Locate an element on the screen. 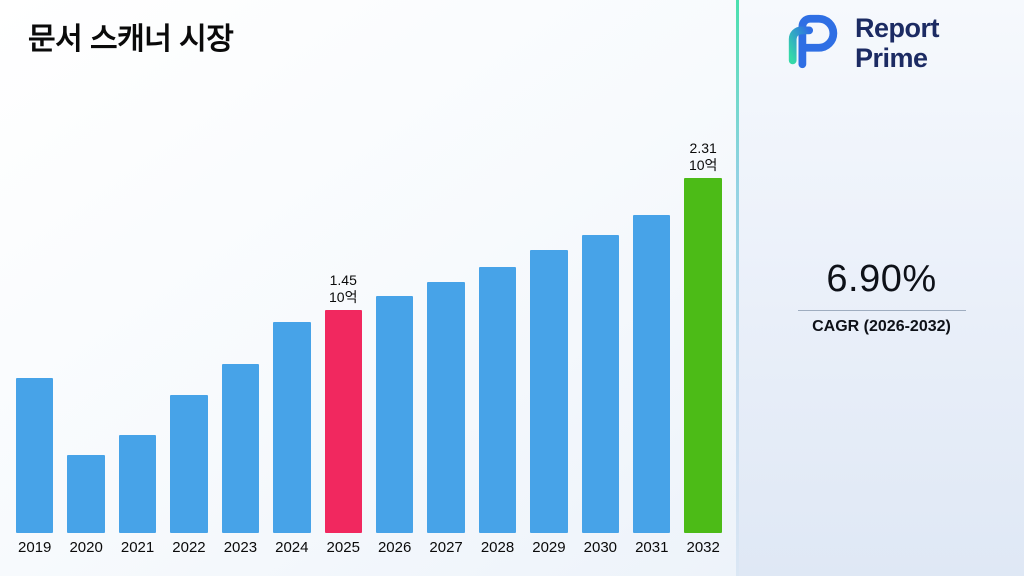 Image resolution: width=1024 pixels, height=576 pixels. bar-2022 is located at coordinates (189, 463).